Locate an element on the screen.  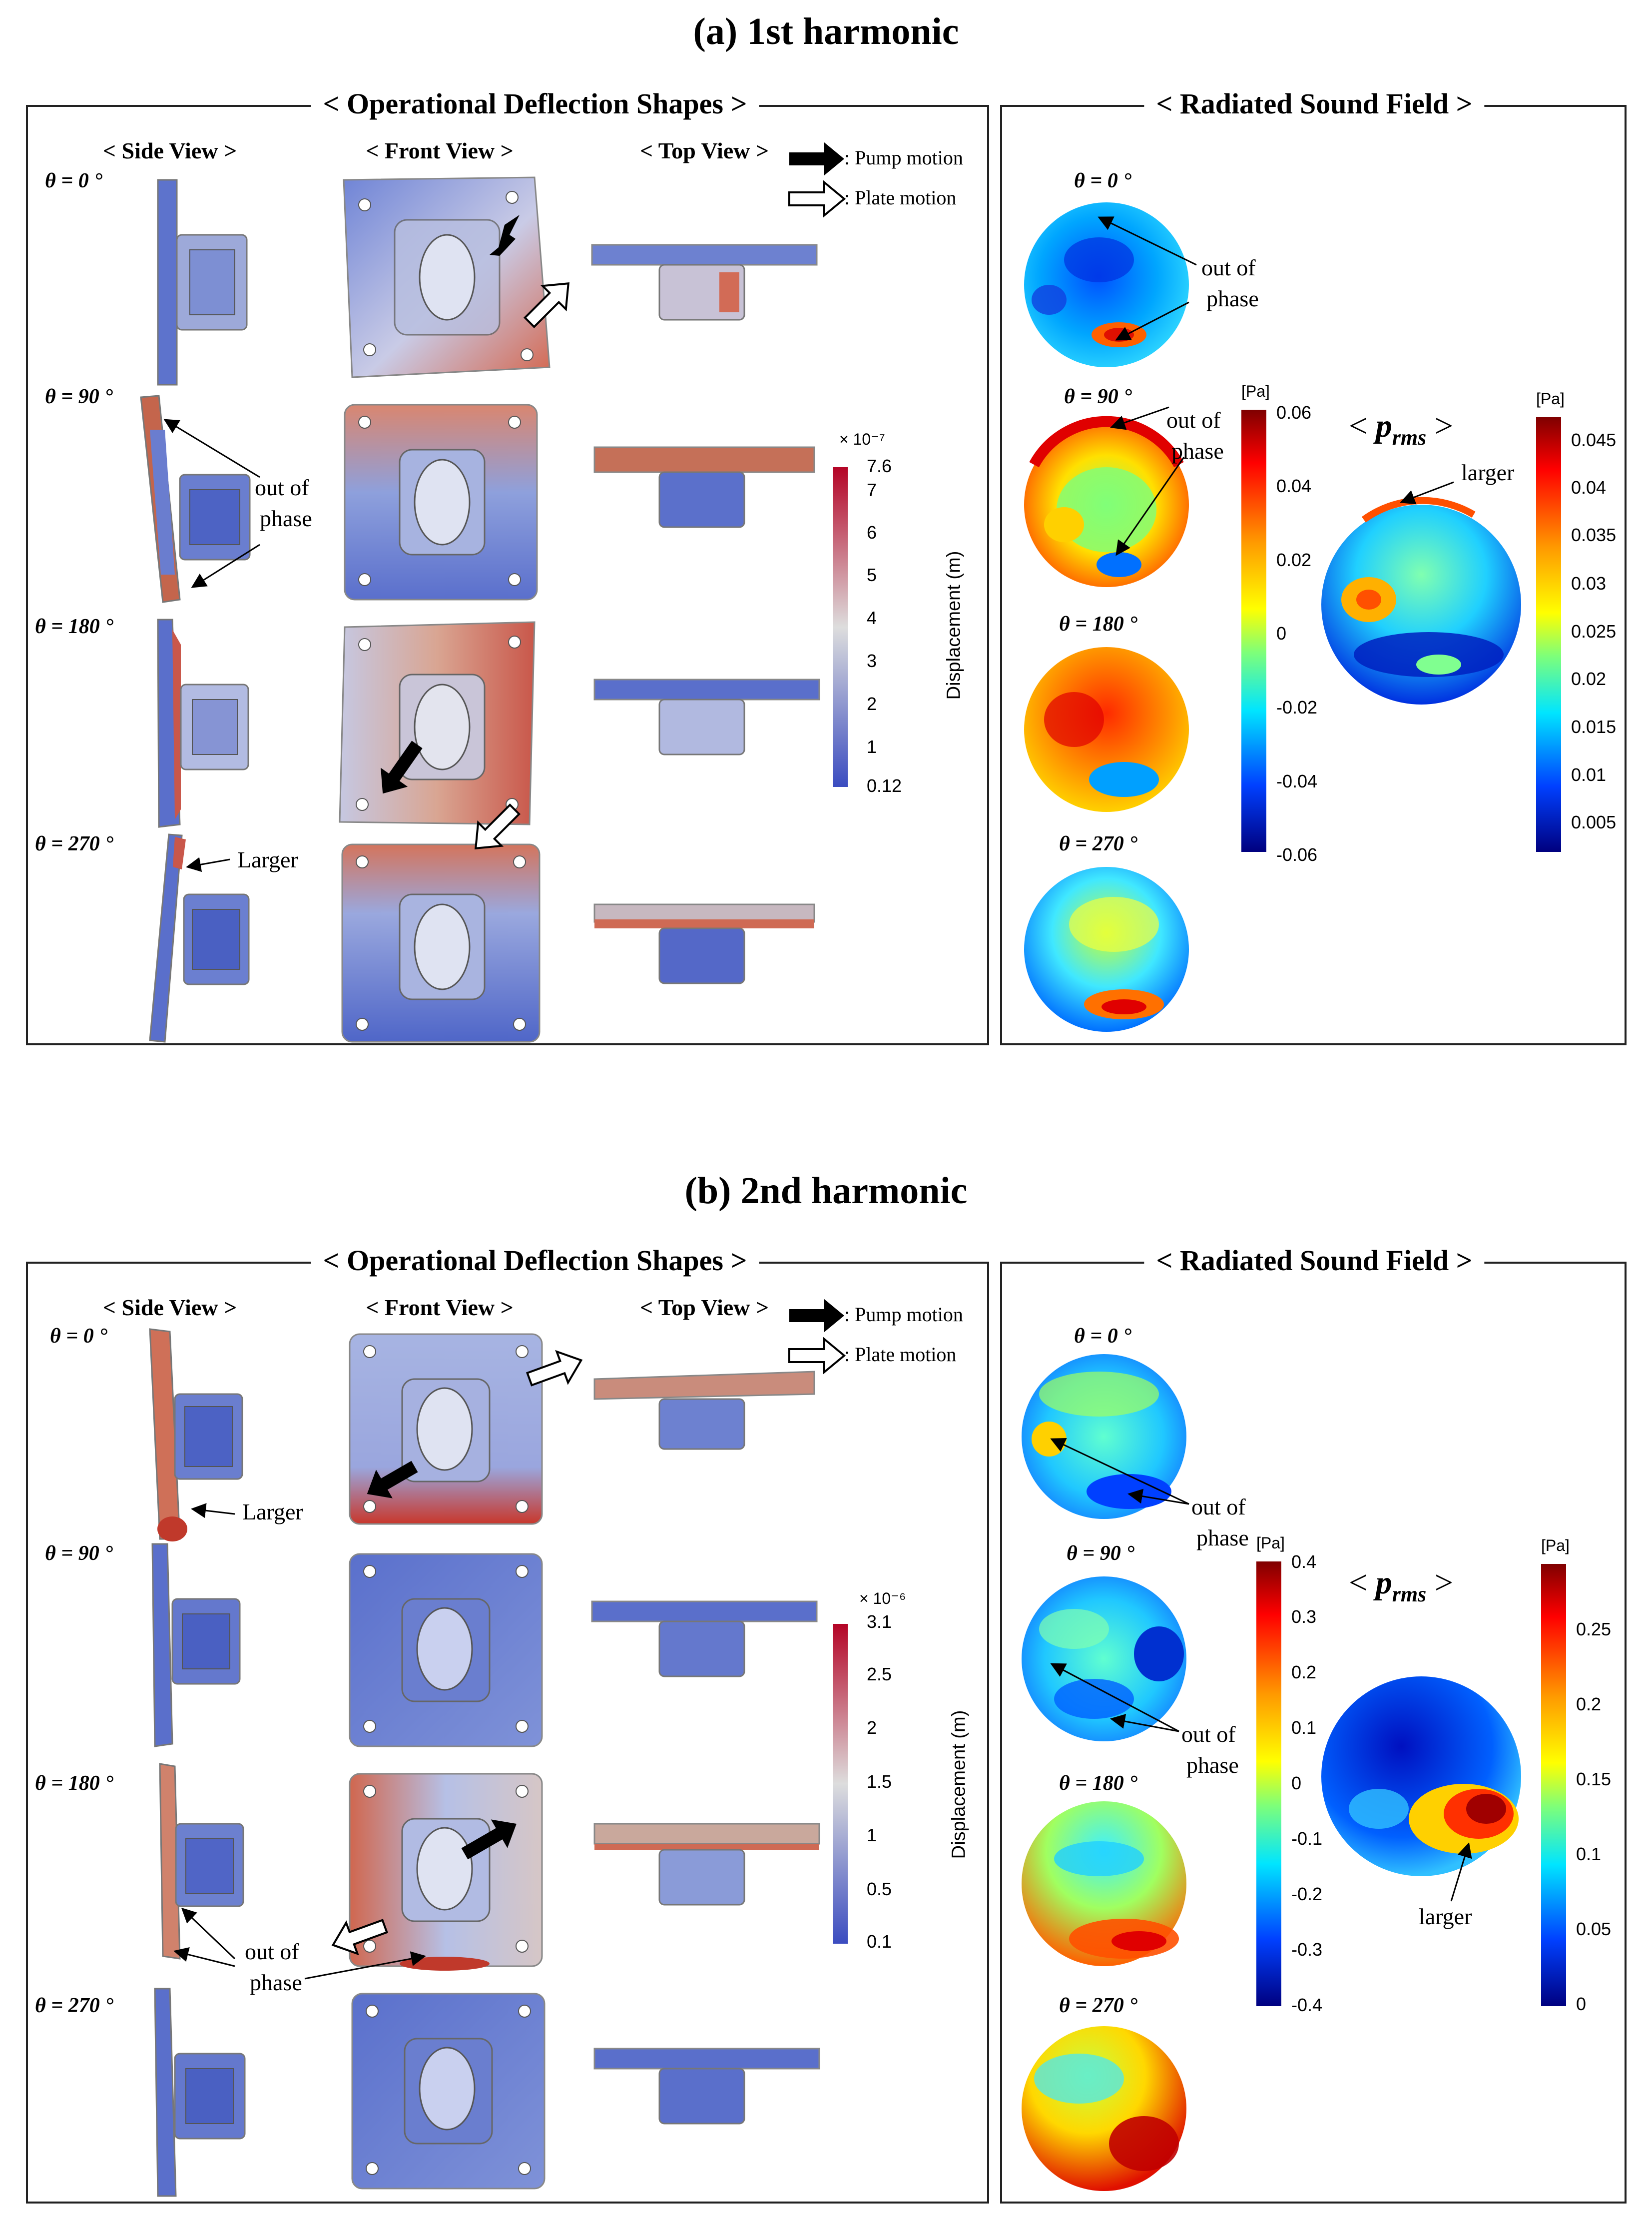
sphere-180-b is located at coordinates (1104, 1883).